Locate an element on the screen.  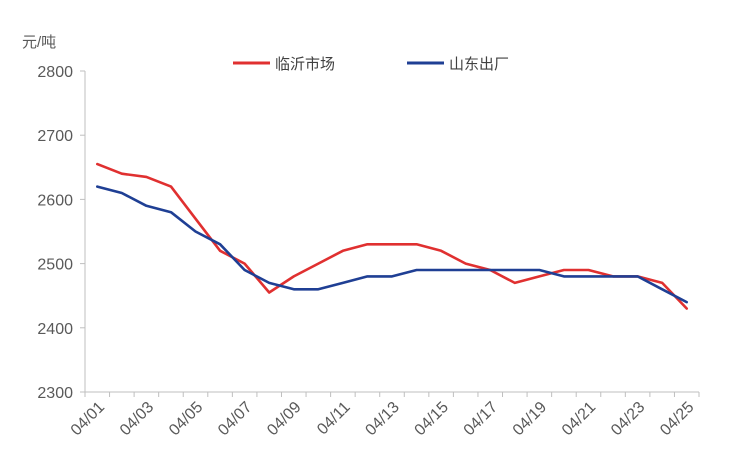
y-tick-label: 2300 is located at coordinates (55, 393).